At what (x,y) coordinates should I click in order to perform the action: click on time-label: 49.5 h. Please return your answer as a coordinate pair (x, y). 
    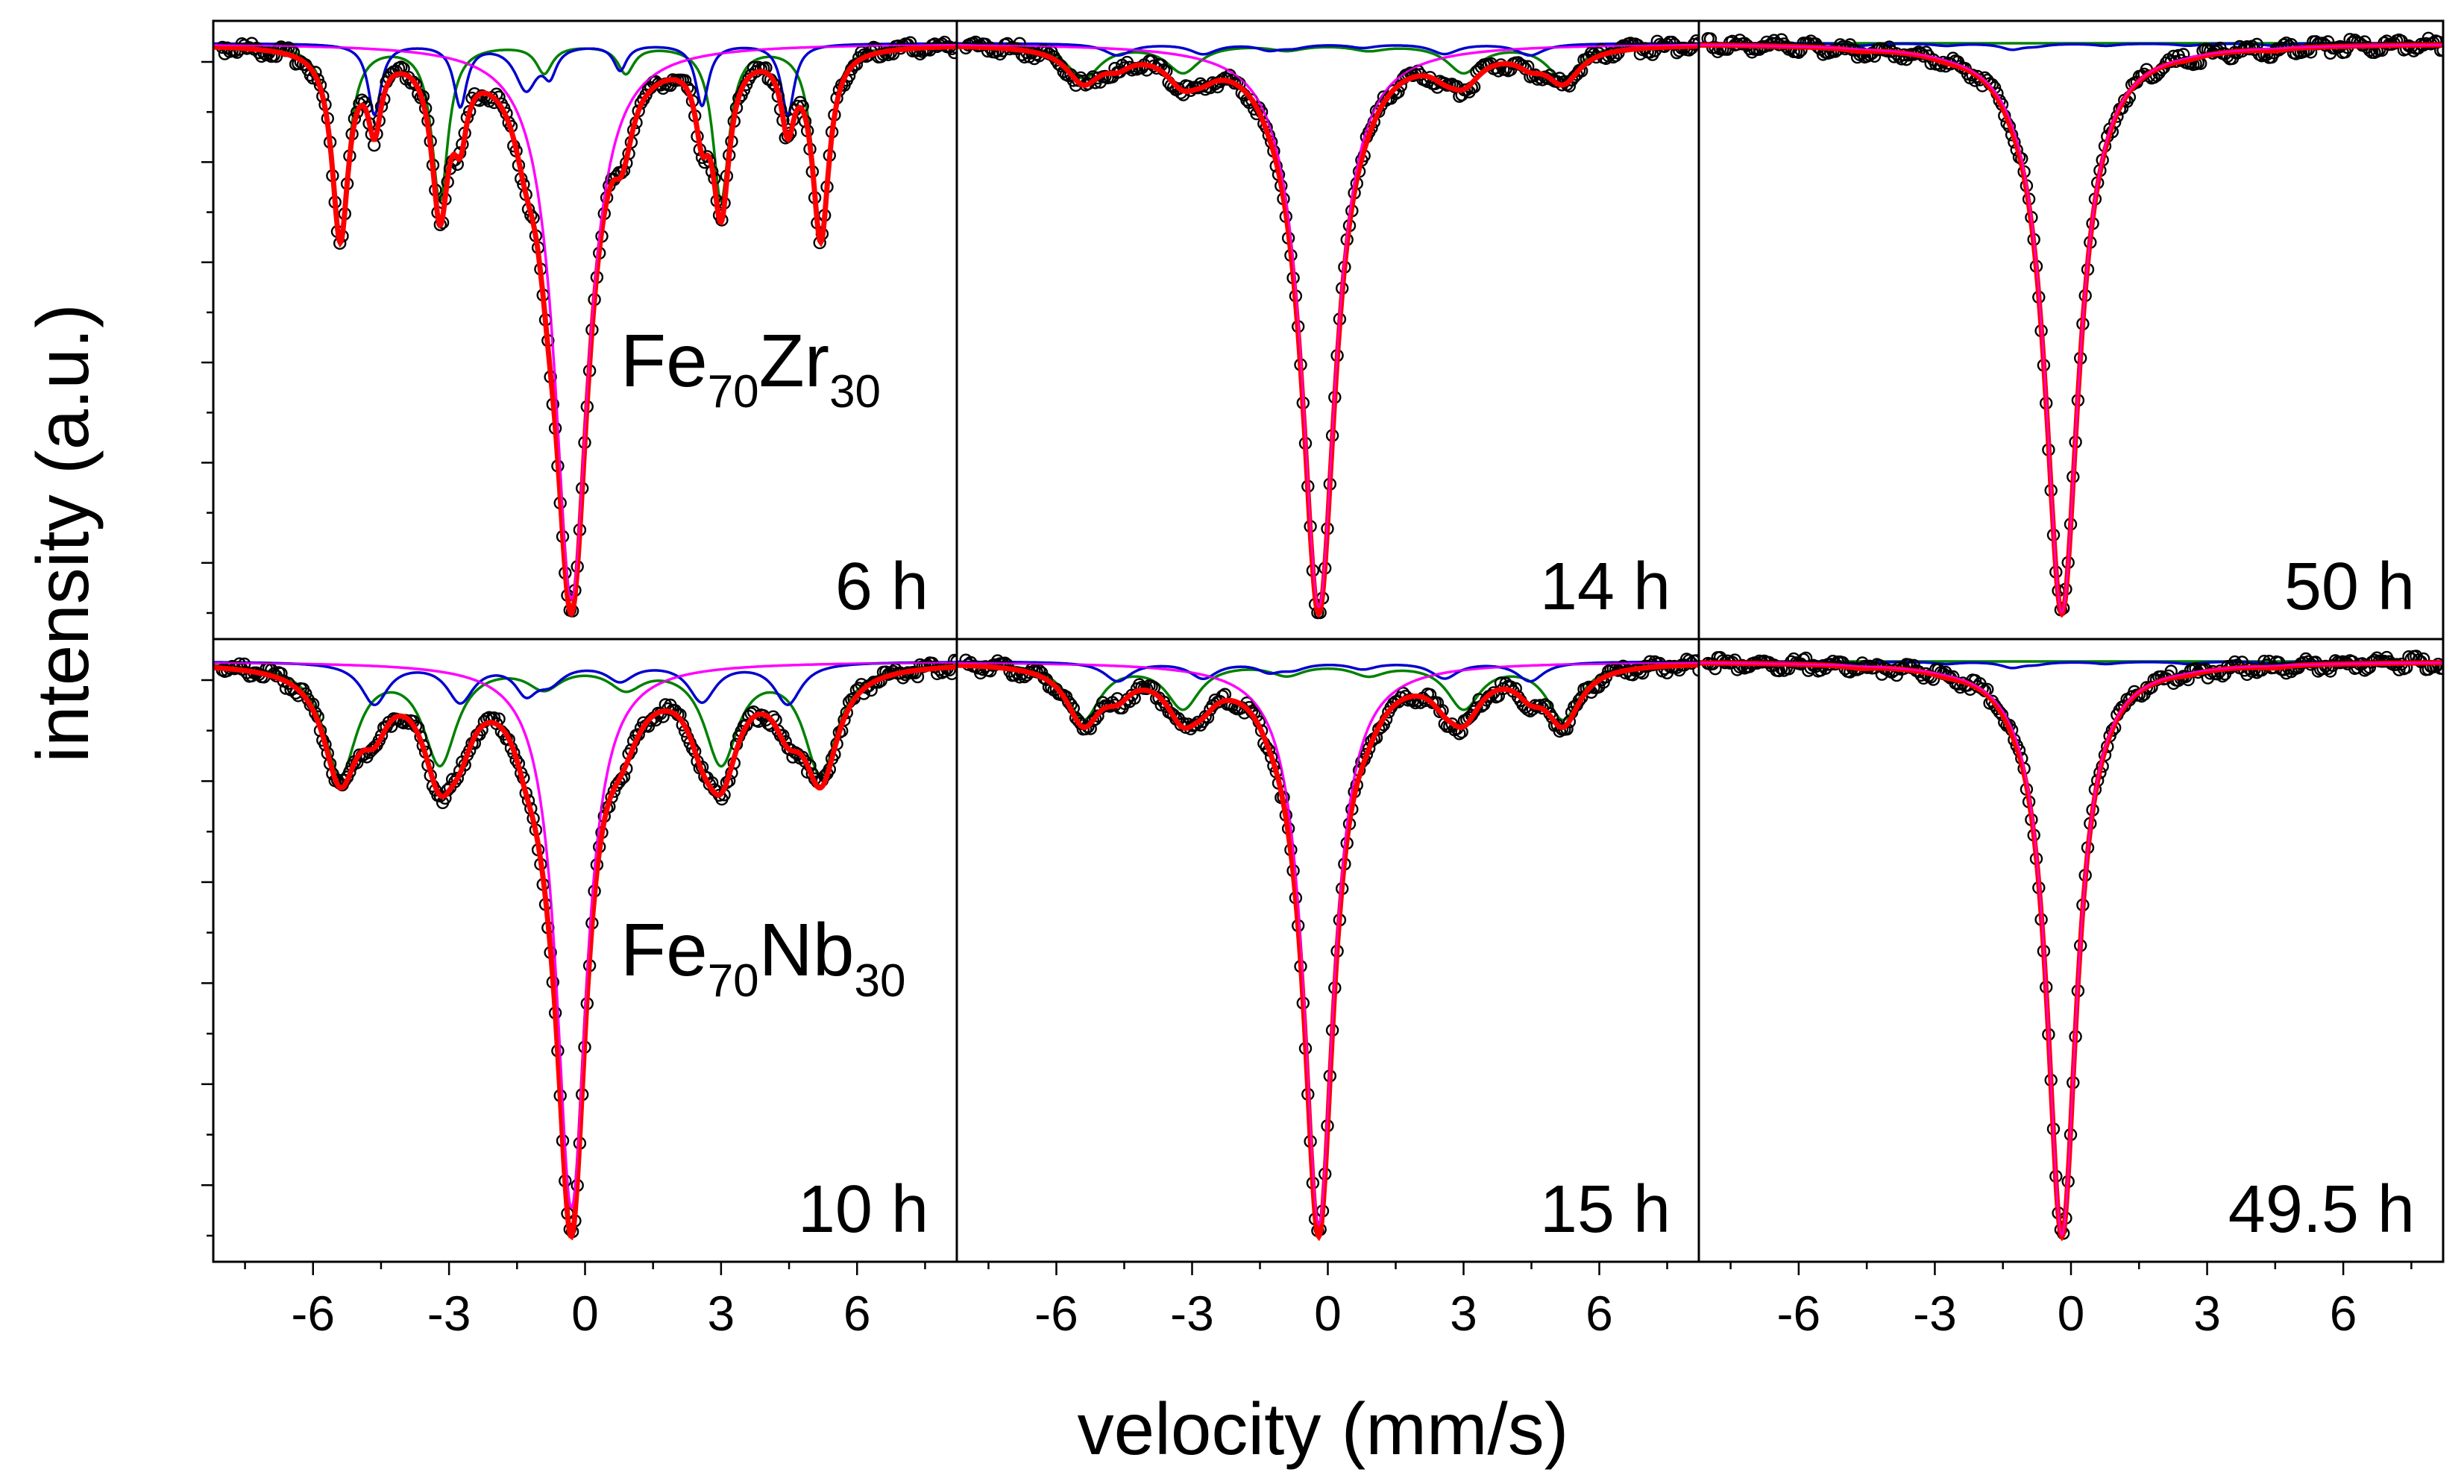
    Looking at the image, I should click on (2321, 1209).